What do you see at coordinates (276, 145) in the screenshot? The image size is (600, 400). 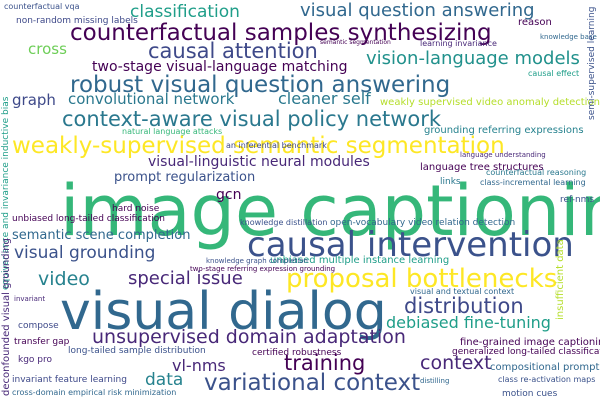 I see `word-an-inferential-benchmark: an inferential benchmark` at bounding box center [276, 145].